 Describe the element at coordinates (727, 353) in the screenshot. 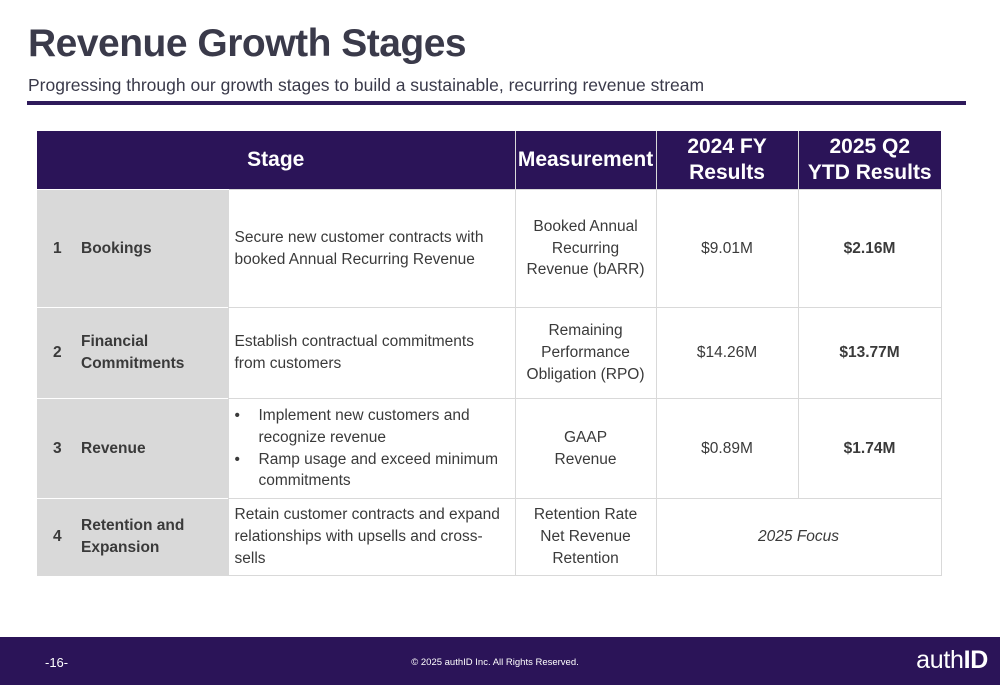

I see `fy2024-result: $14.26M` at that location.